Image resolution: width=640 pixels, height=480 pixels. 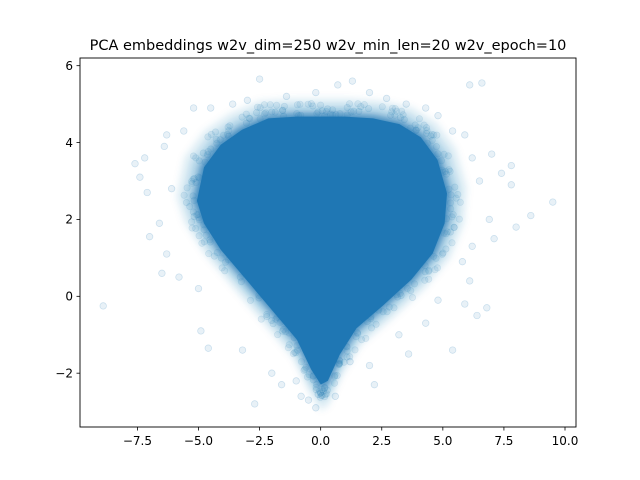 I want to click on x-tick-label: 0.0, so click(x=320, y=441).